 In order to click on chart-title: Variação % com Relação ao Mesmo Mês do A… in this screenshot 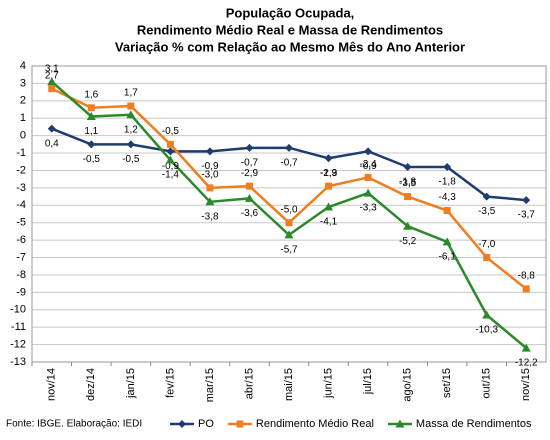, I will do `click(290, 46)`.